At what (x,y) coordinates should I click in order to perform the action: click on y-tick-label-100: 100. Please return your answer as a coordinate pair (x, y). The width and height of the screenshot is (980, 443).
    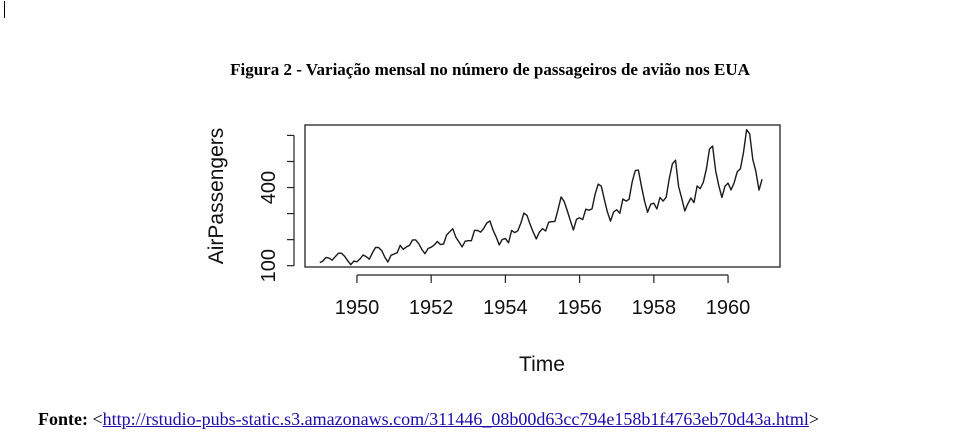
    Looking at the image, I should click on (269, 265).